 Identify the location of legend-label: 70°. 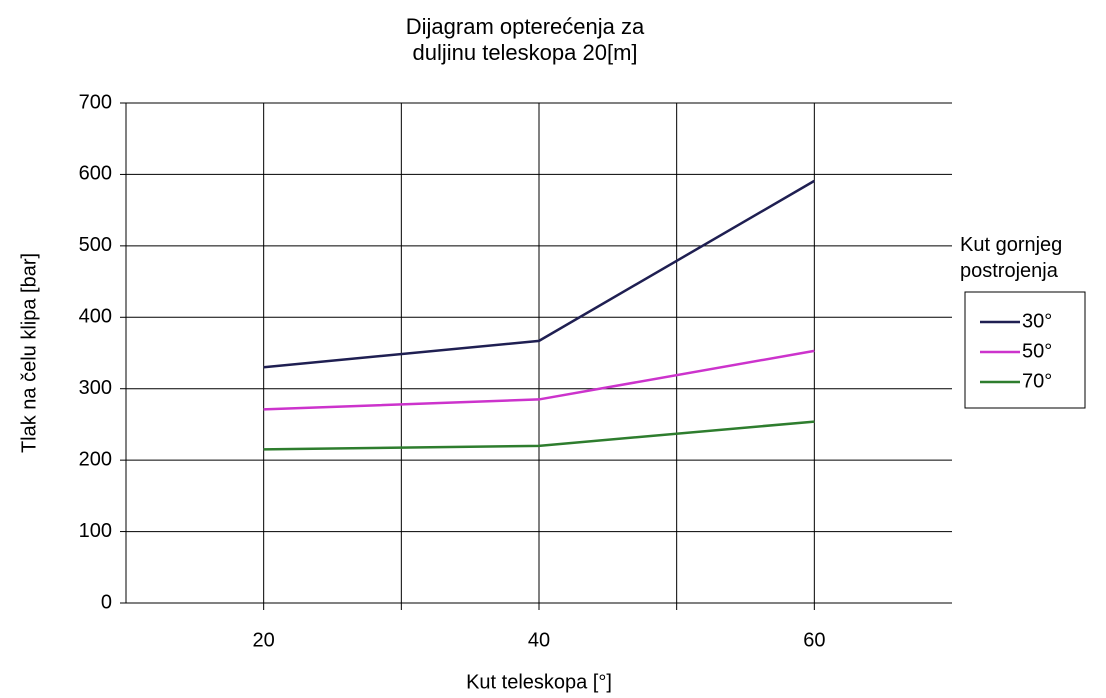
(1037, 381).